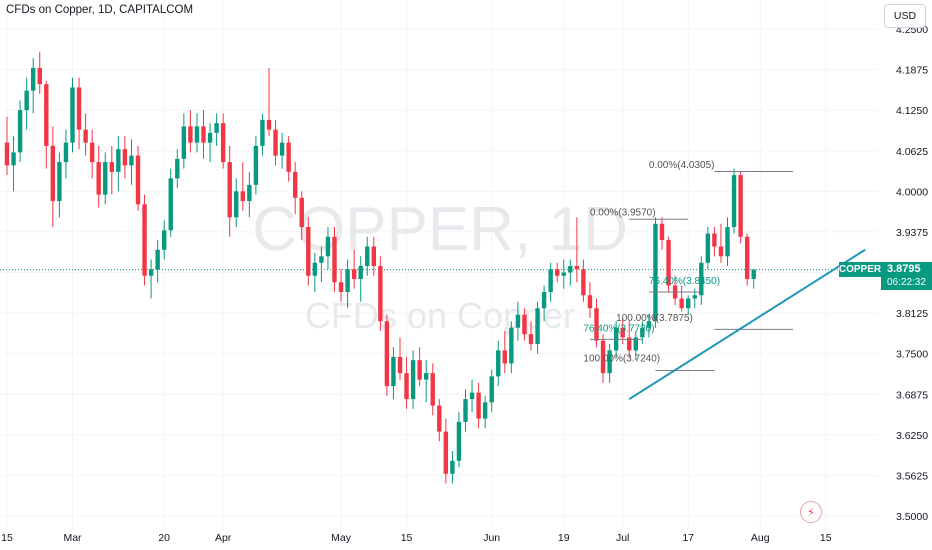  What do you see at coordinates (912, 476) in the screenshot?
I see `price-tick-label: 3.5625` at bounding box center [912, 476].